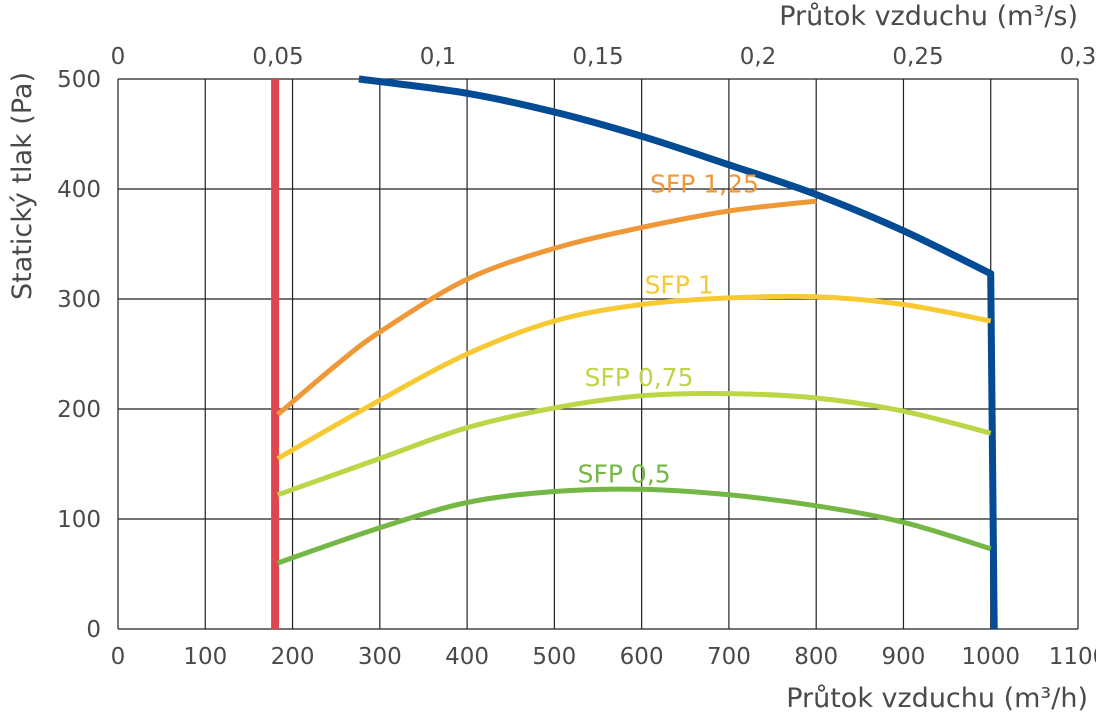 Image resolution: width=1096 pixels, height=720 pixels. Describe the element at coordinates (729, 657) in the screenshot. I see `x-tick-label: 700` at that location.